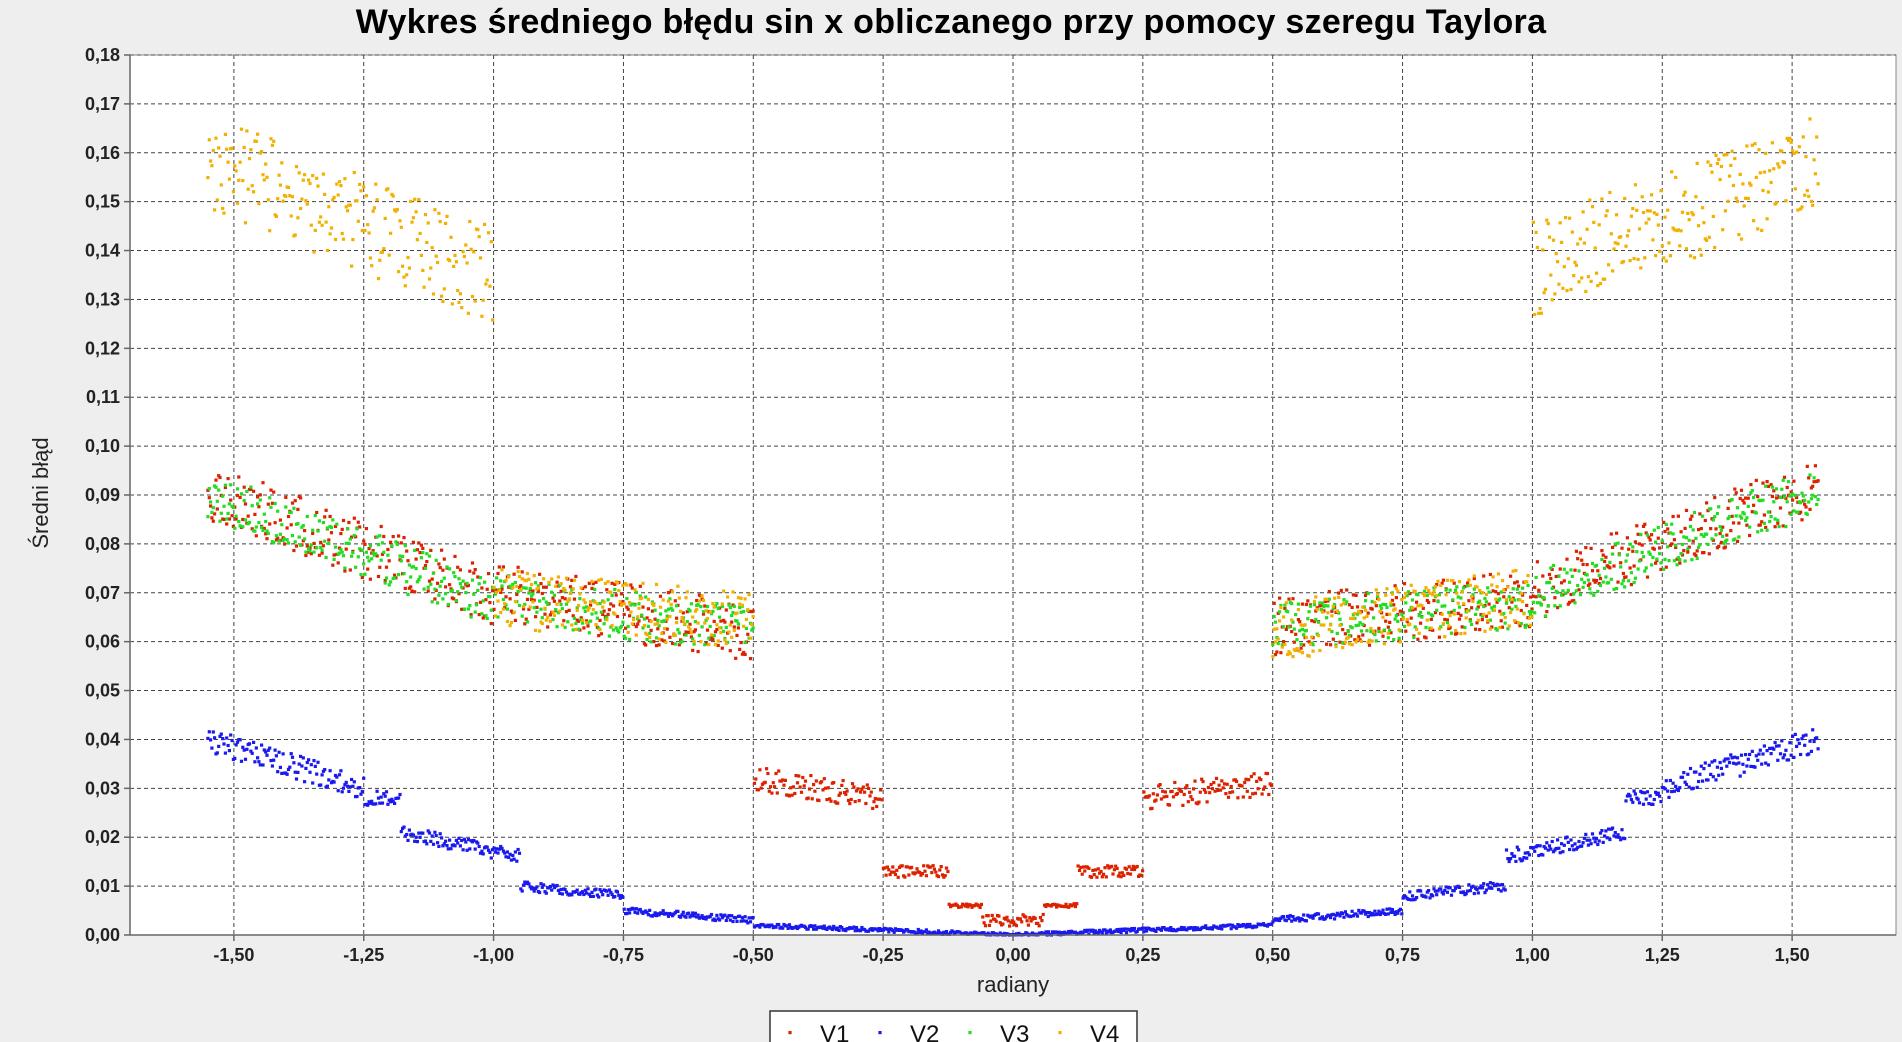 This screenshot has height=1042, width=1902. Describe the element at coordinates (102, 739) in the screenshot. I see `y-tick-label: 0,04` at that location.